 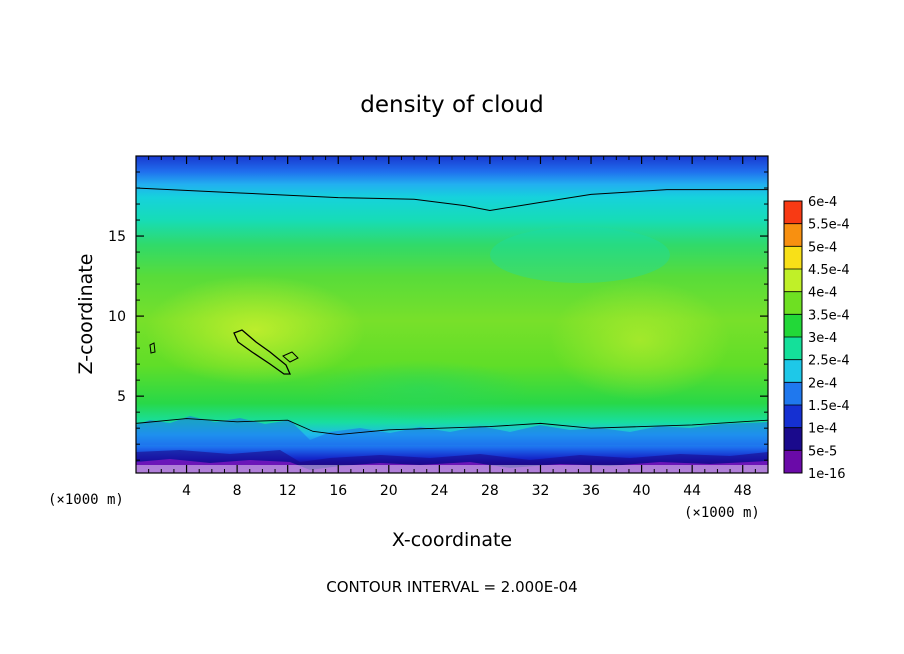 I want to click on colorbar-label: 4e-4, so click(x=822, y=293).